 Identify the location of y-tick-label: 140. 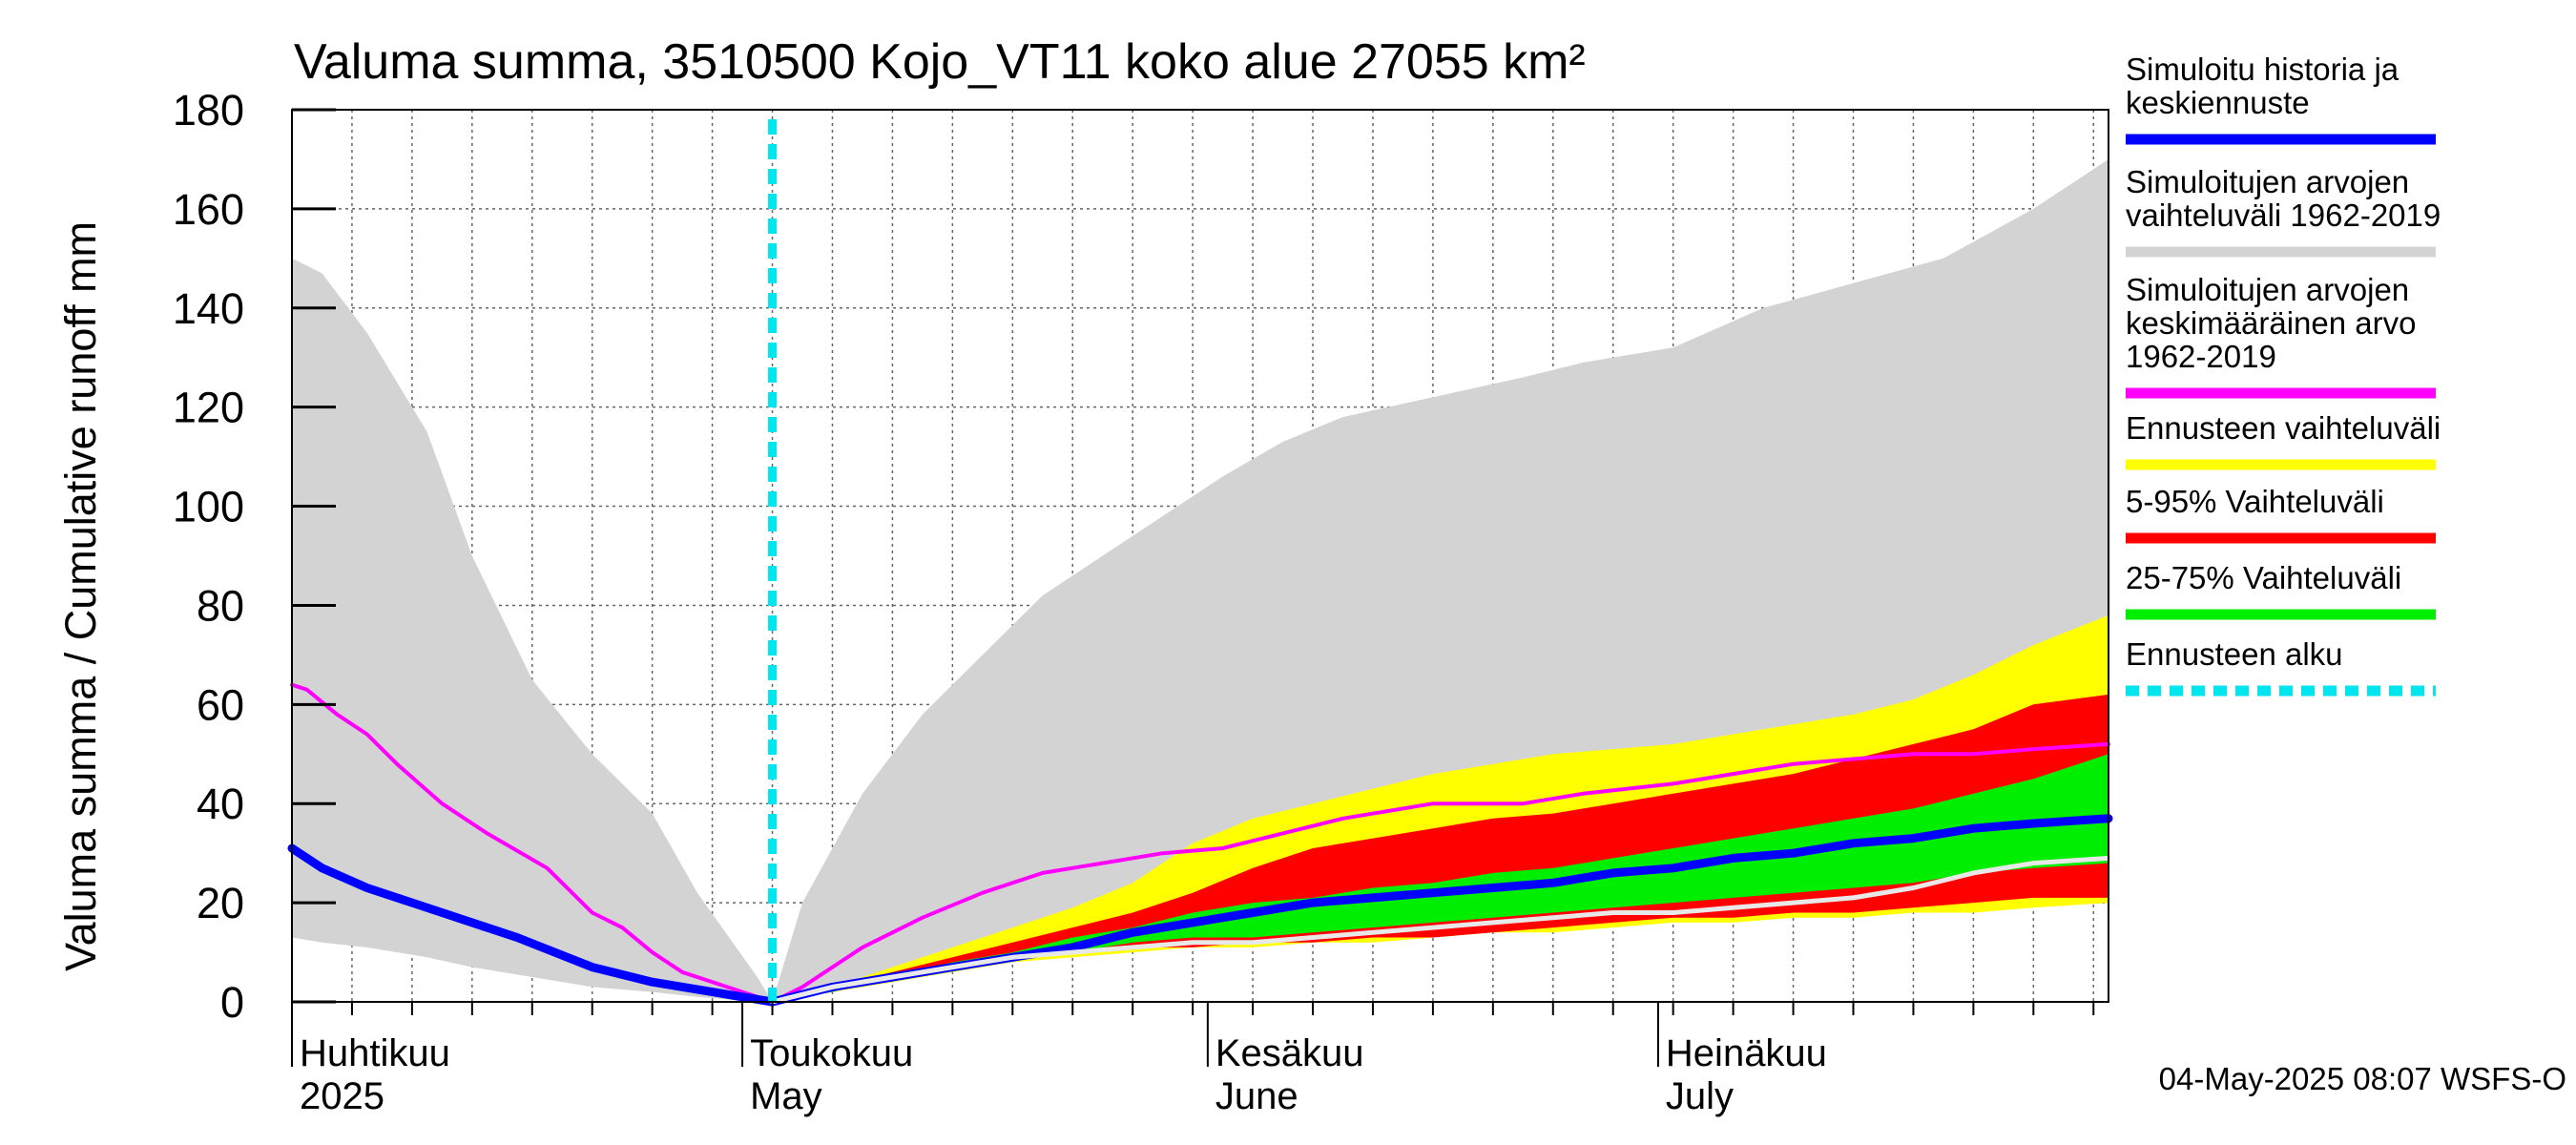
(208, 309).